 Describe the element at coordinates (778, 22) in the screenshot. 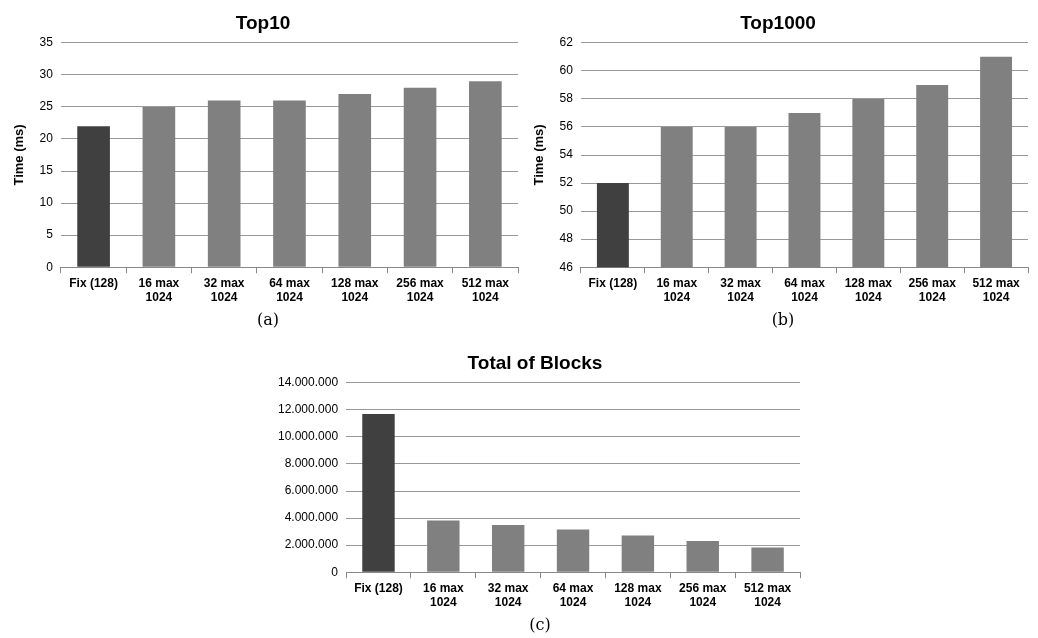

I see `chart-title: Top1000` at that location.